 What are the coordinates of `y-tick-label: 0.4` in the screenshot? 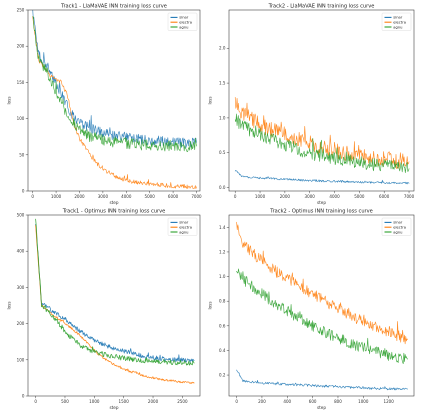 It's located at (222, 350).